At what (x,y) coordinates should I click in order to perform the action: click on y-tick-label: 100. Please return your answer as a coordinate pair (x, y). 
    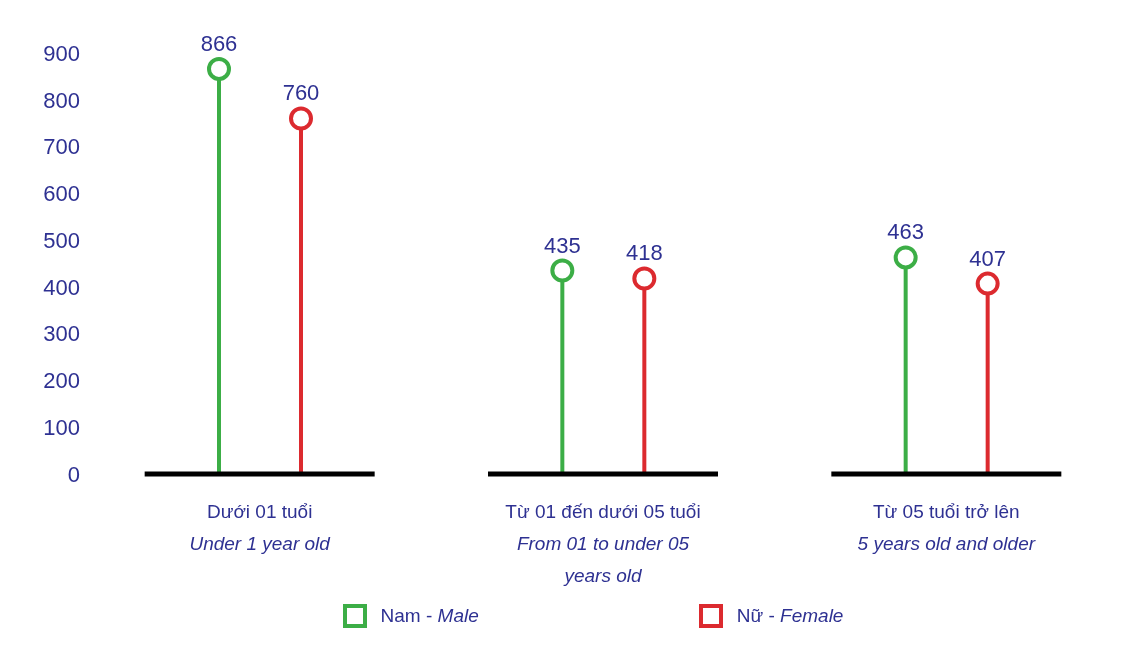
    Looking at the image, I should click on (61, 428).